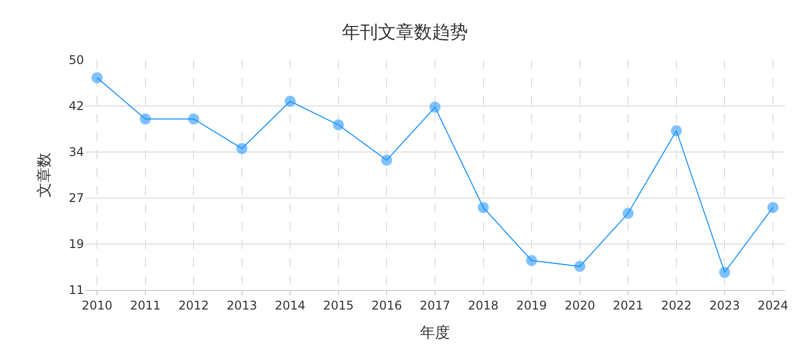 This screenshot has height=360, width=810. What do you see at coordinates (97, 305) in the screenshot?
I see `x-tick-label: 2010` at bounding box center [97, 305].